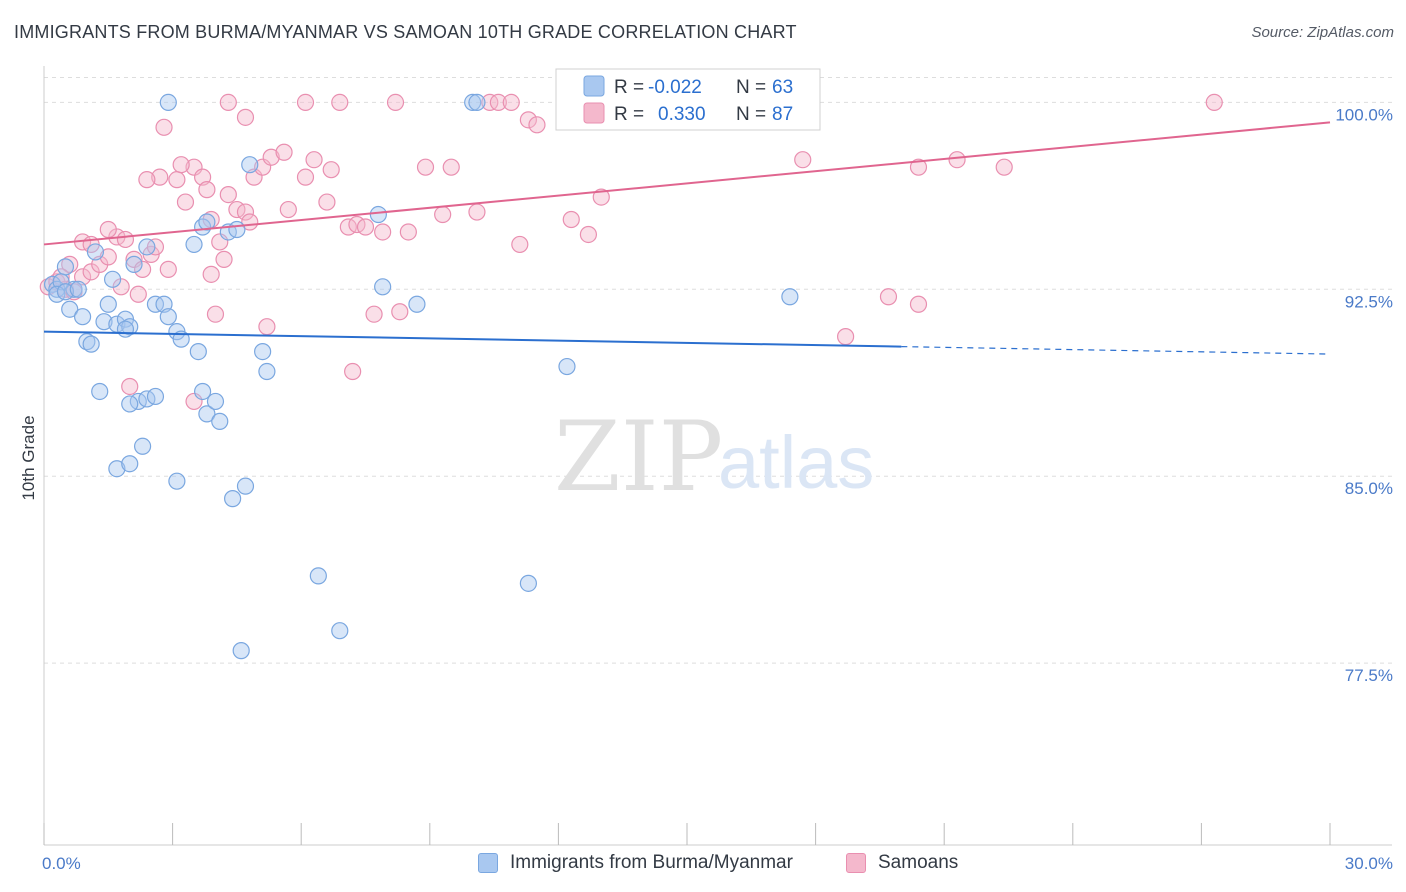 The width and height of the screenshot is (1406, 892). I want to click on legend: Immigrants from Burma/Myanmar Samoans, so click(703, 865).